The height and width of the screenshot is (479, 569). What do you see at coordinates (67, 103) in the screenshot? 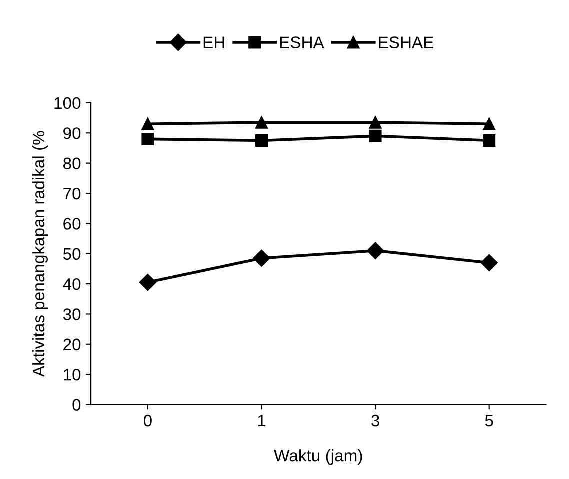
I see `y-tick-label: 100` at bounding box center [67, 103].